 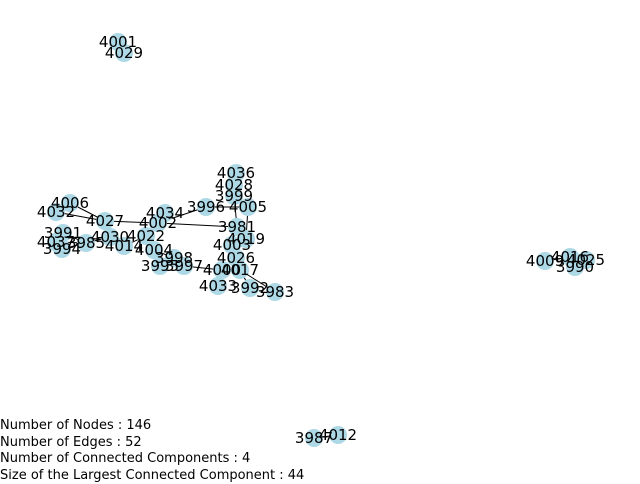 What do you see at coordinates (62, 249) in the screenshot?
I see `node-label-3994: 3994` at bounding box center [62, 249].